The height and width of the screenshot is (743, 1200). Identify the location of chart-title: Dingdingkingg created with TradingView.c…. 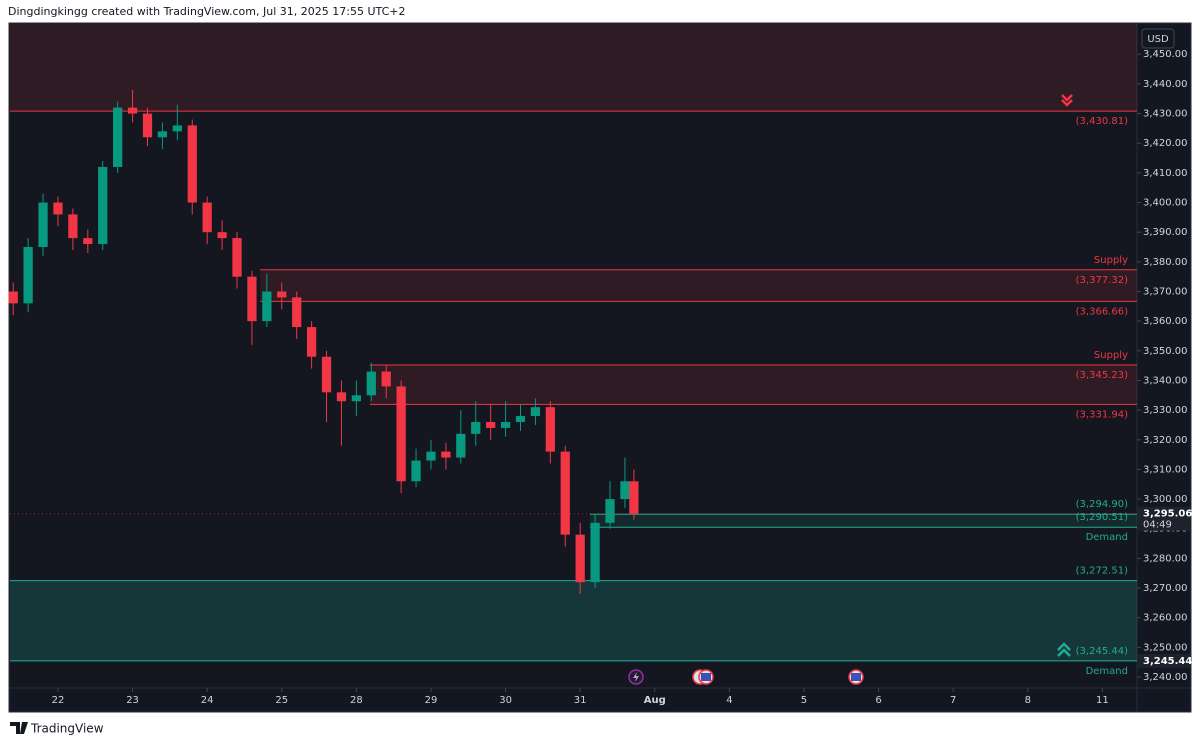
(206, 11).